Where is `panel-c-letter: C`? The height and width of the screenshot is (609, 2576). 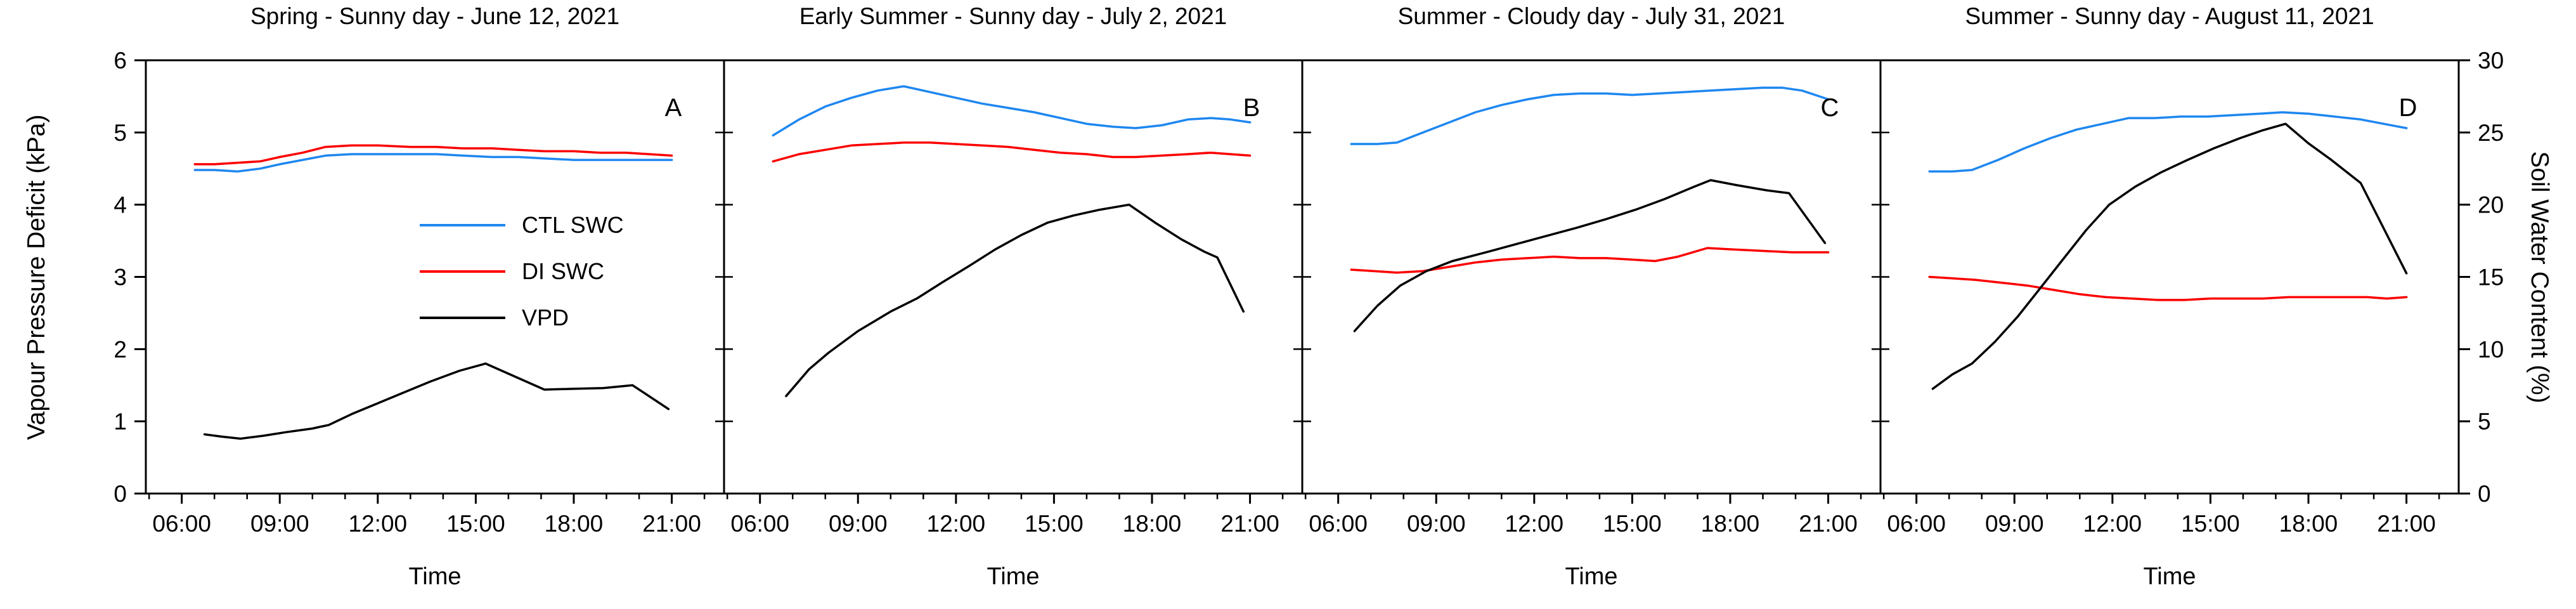 panel-c-letter: C is located at coordinates (1829, 108).